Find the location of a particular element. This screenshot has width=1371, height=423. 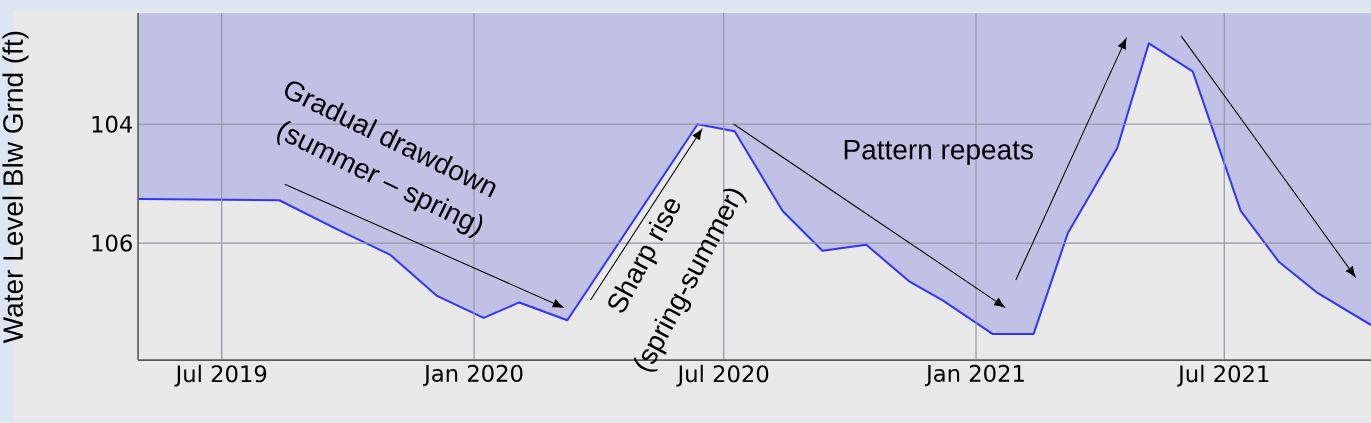

x-tick-label: Jul 2021 is located at coordinates (1222, 375).